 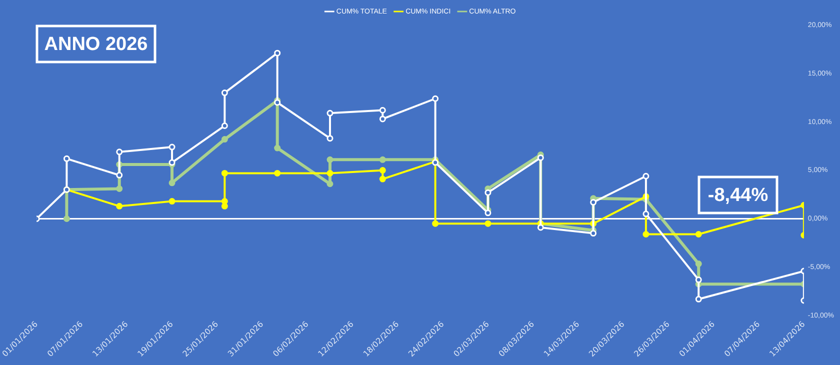 I want to click on annotation: -8,44%, so click(x=738, y=195).